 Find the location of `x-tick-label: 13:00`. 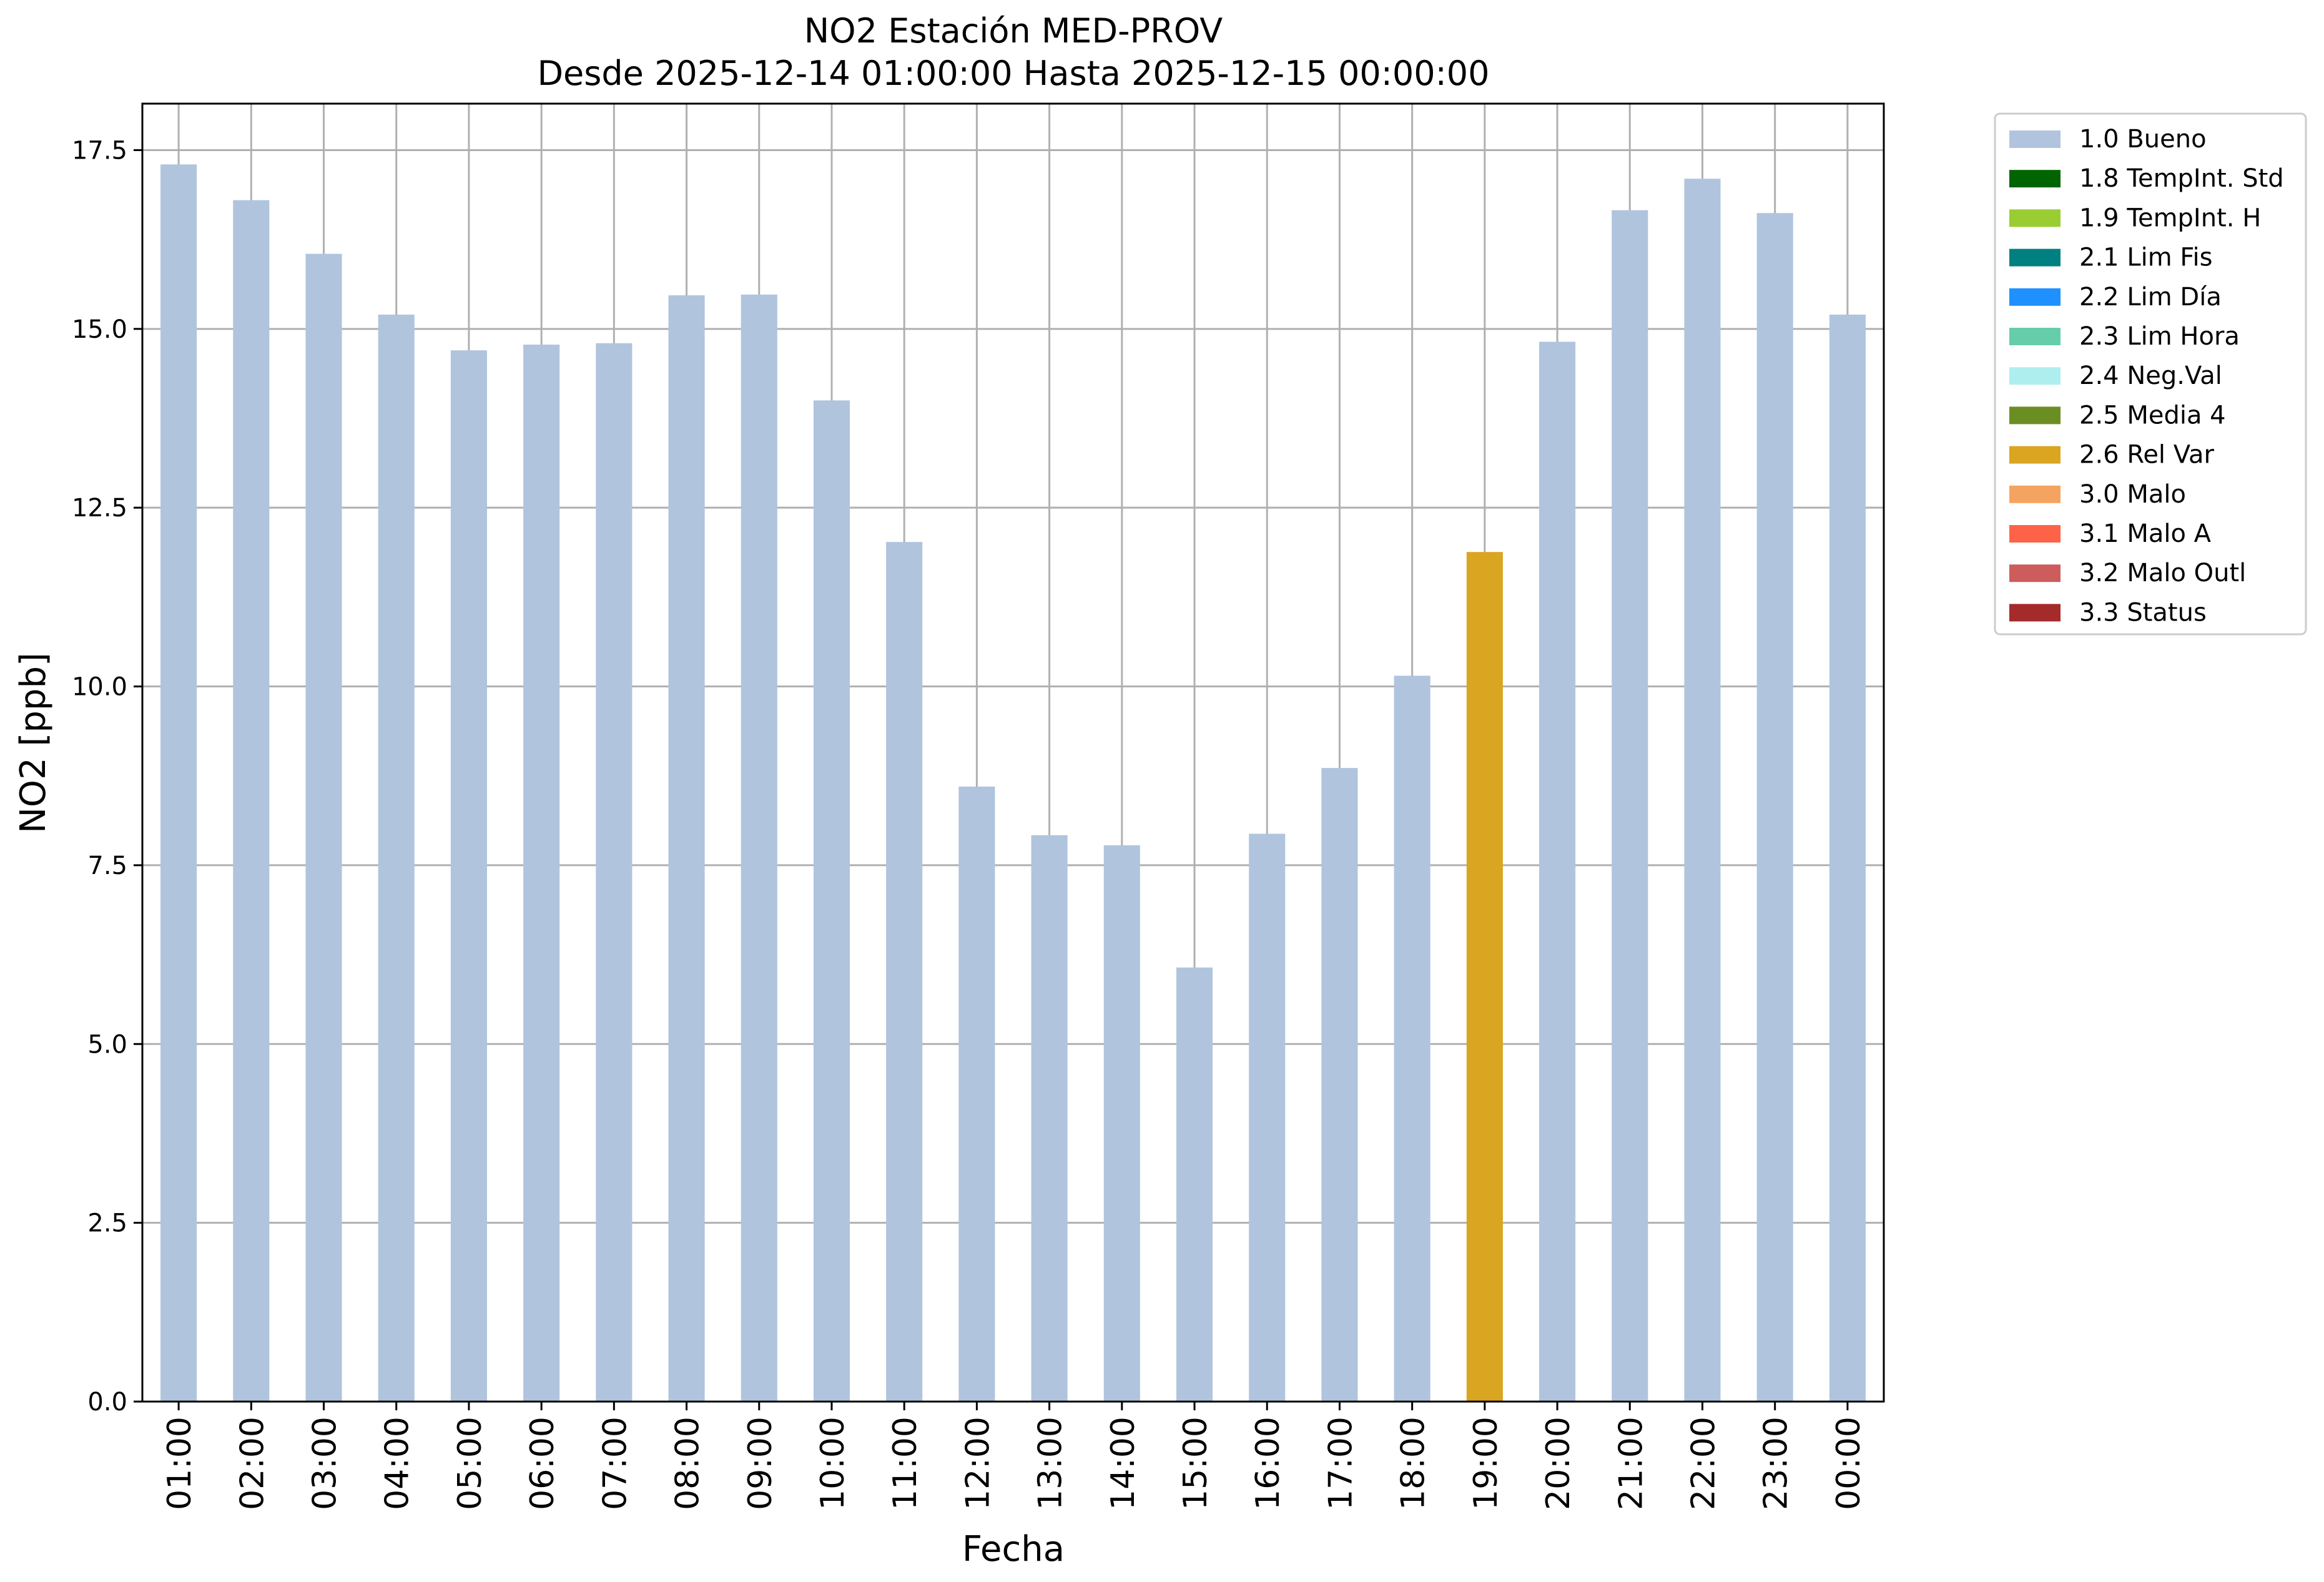

x-tick-label: 13:00 is located at coordinates (1051, 1463).